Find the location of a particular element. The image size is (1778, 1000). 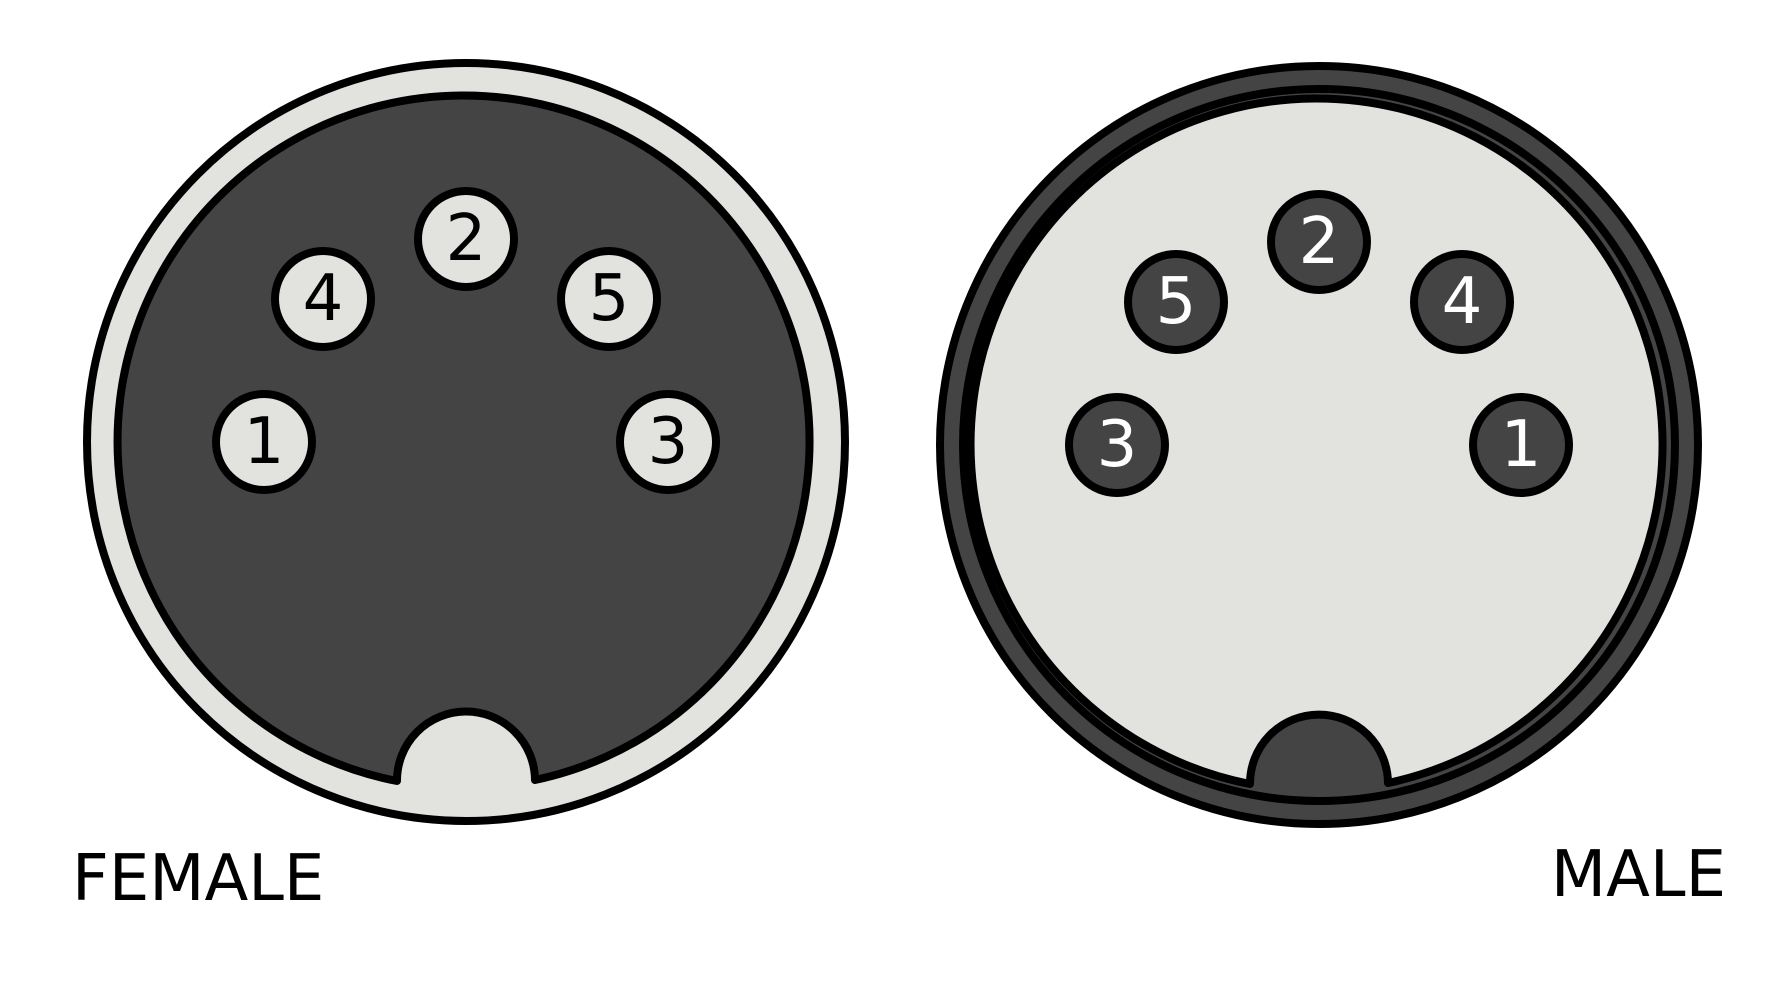

female-pin-3-label: 3 is located at coordinates (668, 442).